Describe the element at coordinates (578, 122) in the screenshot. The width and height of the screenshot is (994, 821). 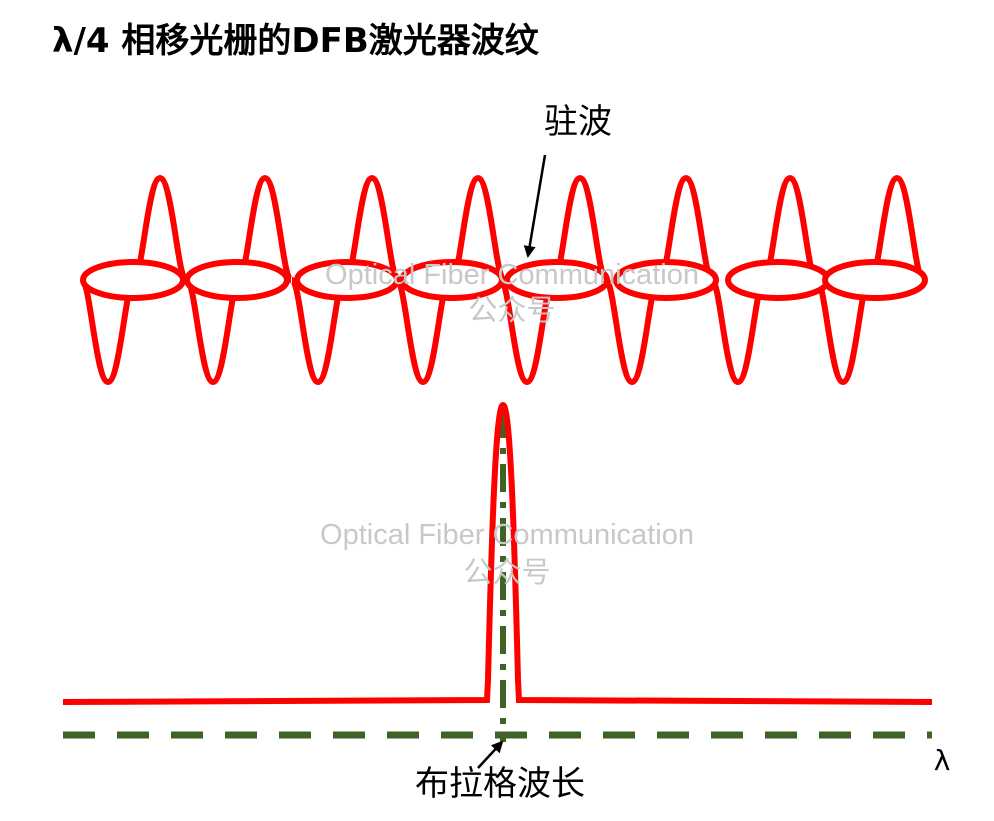
I see `standing-wave-label: 驻波` at that location.